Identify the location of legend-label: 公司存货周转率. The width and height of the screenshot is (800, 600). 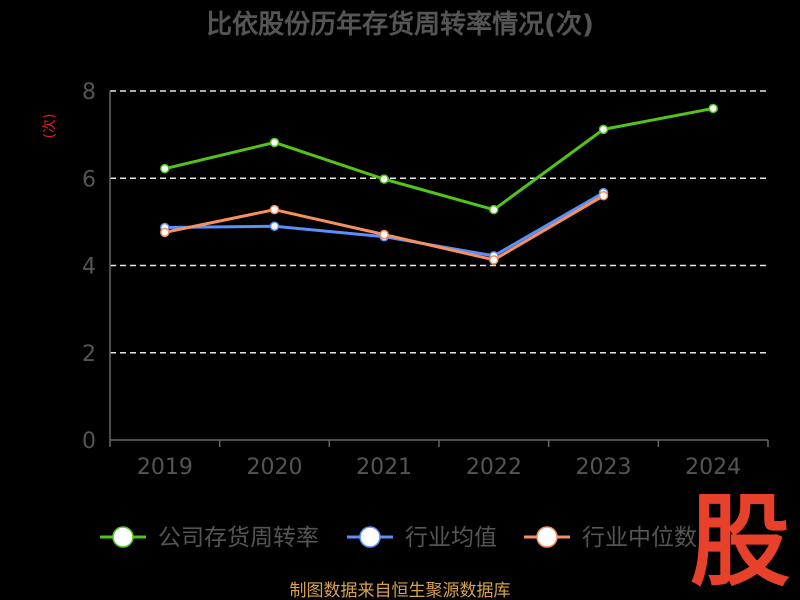
(238, 538).